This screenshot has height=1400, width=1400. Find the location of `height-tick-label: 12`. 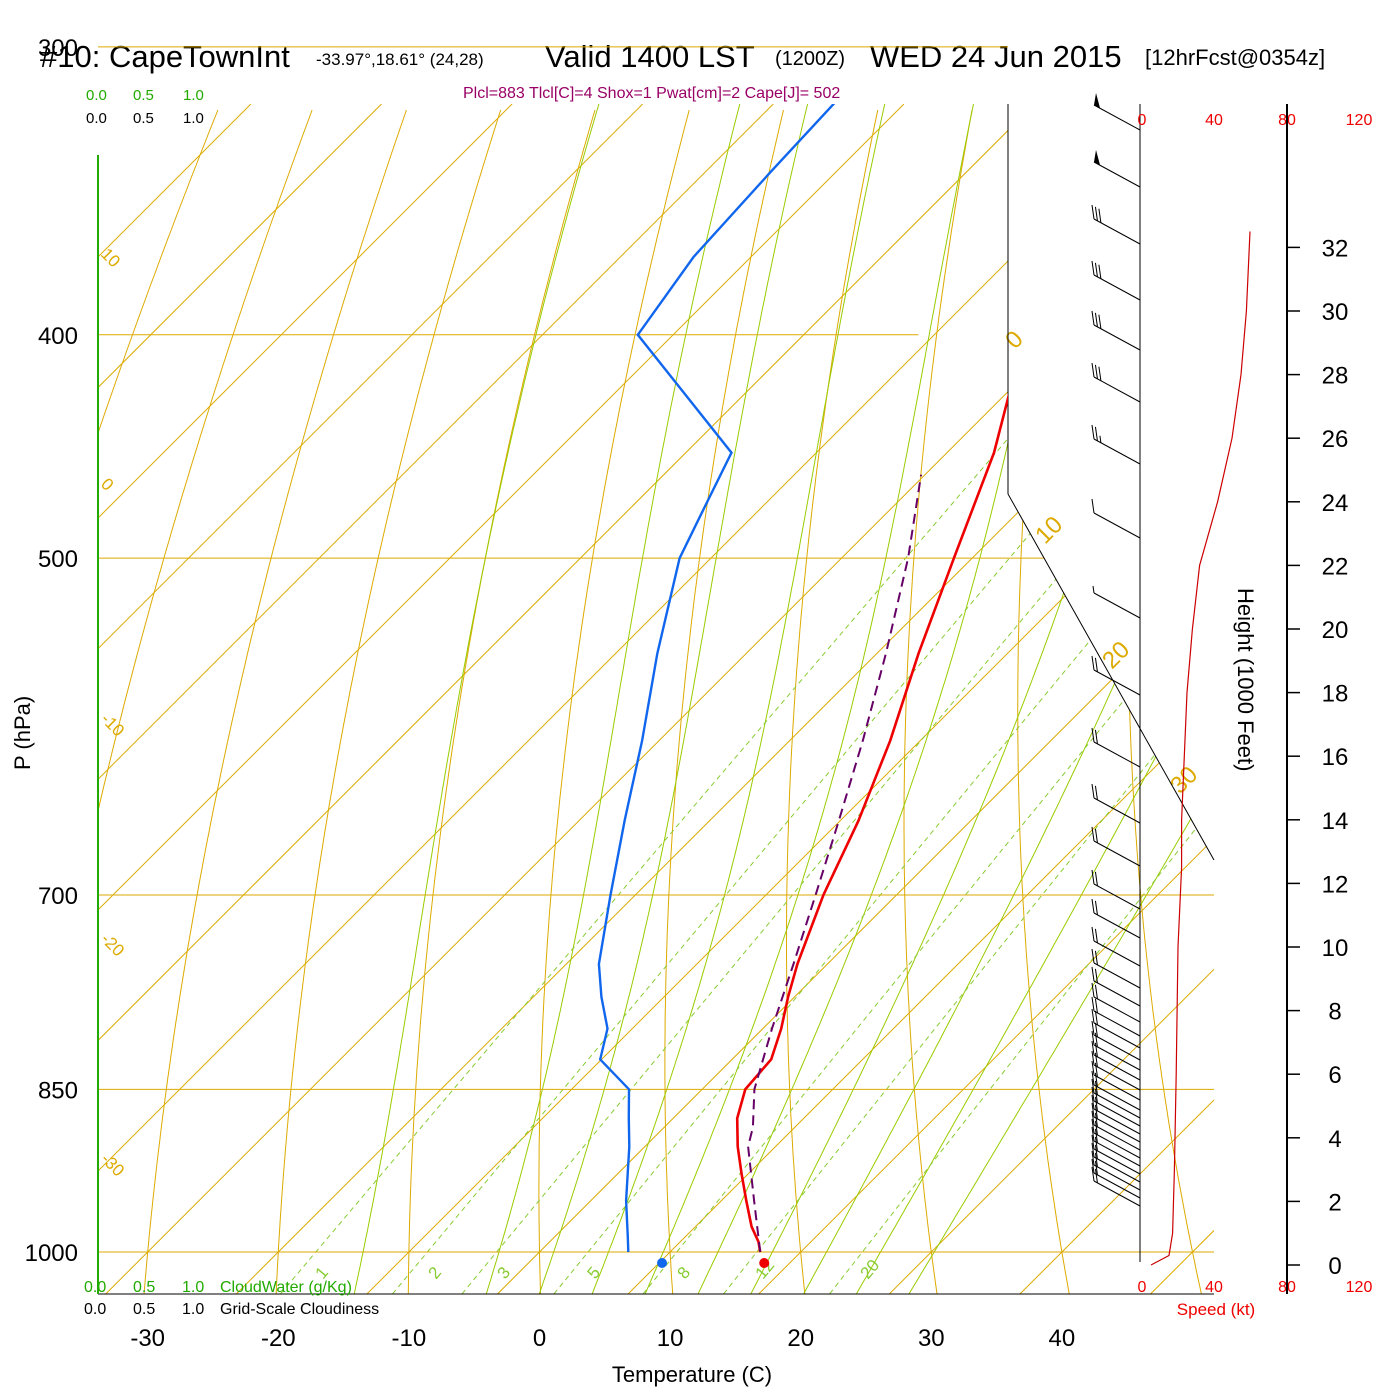

height-tick-label: 12 is located at coordinates (1335, 884).